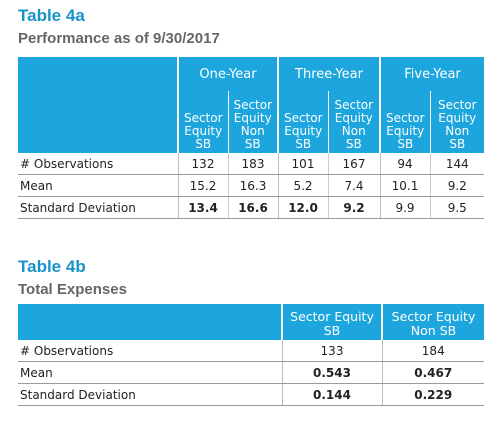 The image size is (500, 431). I want to click on col-header-sector-equity-sb: Sector Equity SB, so click(331, 322).